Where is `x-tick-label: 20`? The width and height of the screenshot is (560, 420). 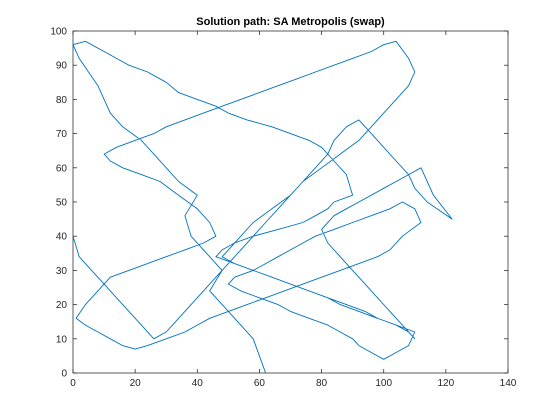 x-tick-label: 20 is located at coordinates (136, 383).